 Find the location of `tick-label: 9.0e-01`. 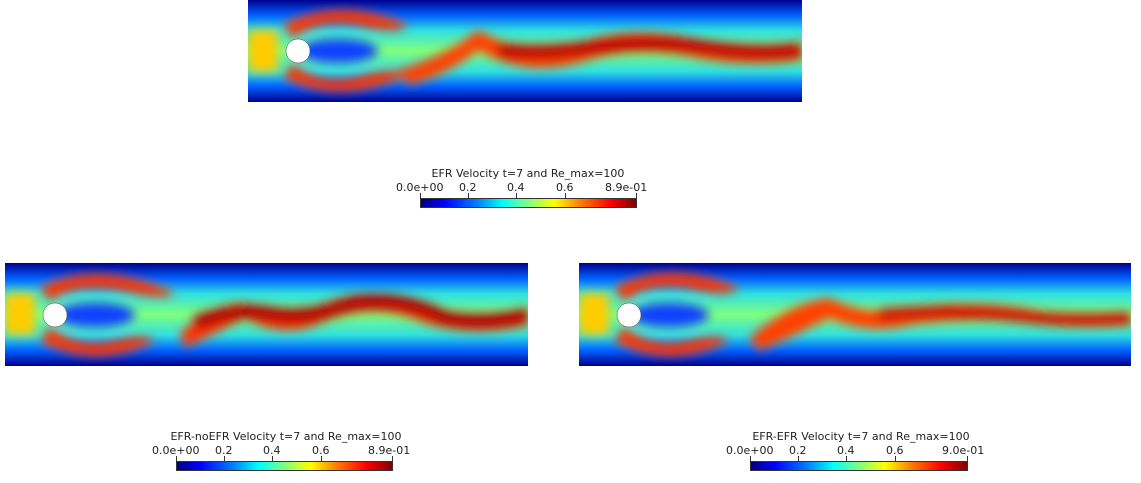

tick-label: 9.0e-01 is located at coordinates (963, 450).